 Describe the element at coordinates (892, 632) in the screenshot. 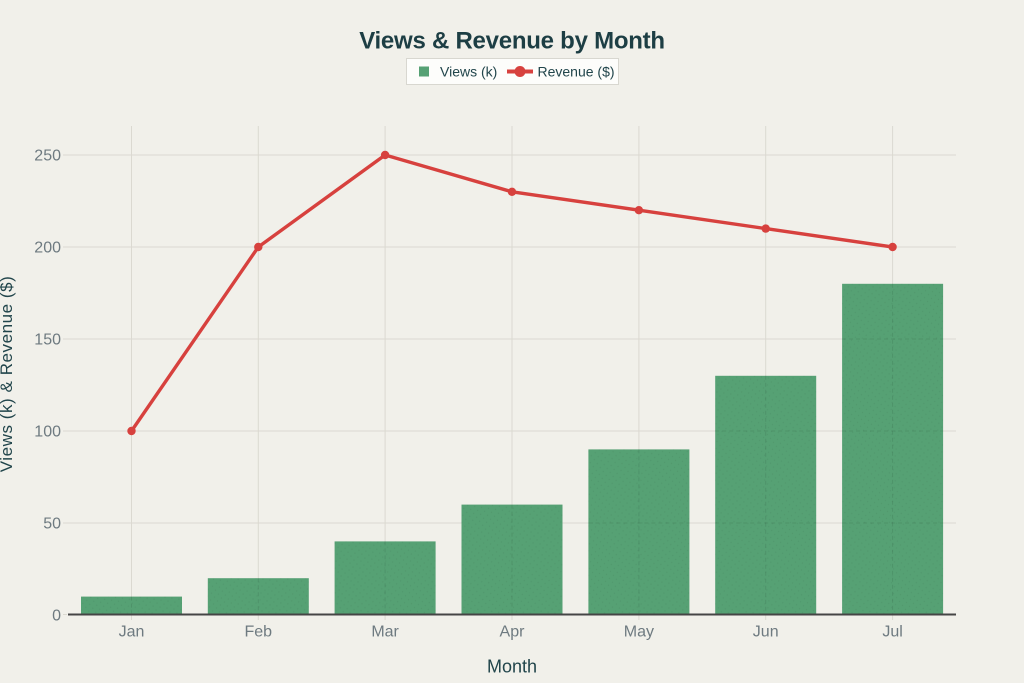

I see `svg-text: Jul` at that location.